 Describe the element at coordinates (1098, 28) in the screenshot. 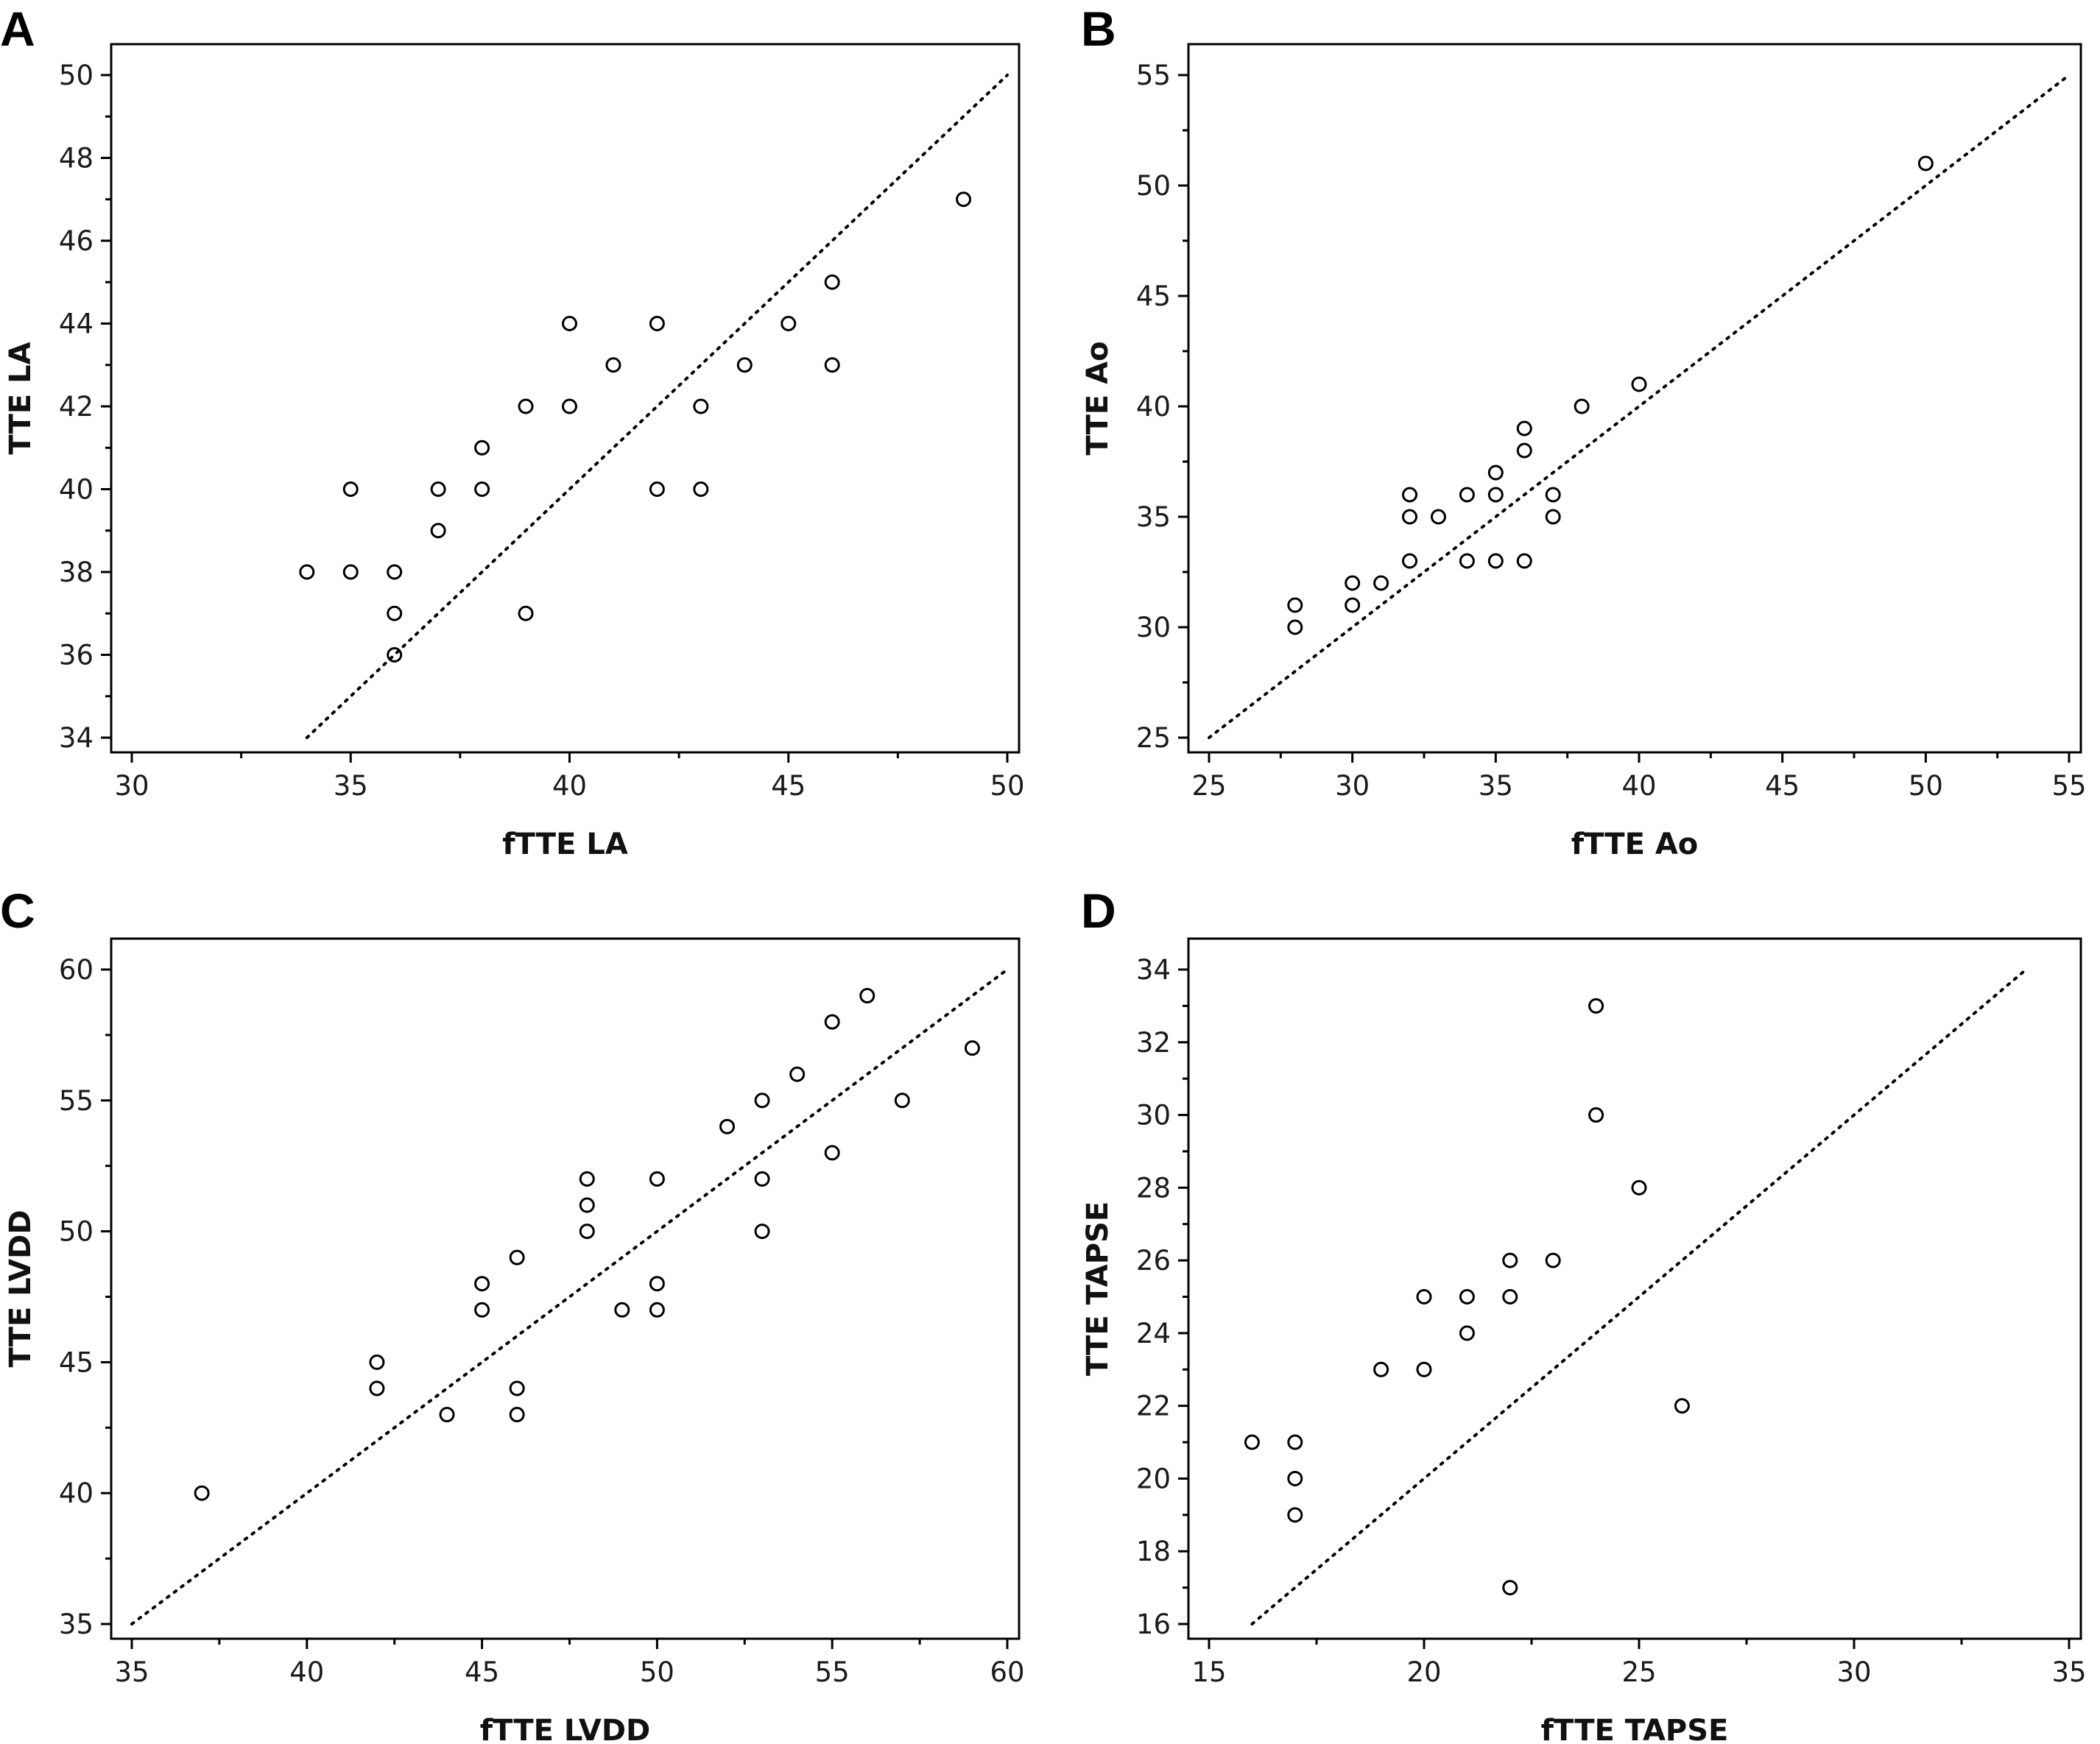

I see `panel-letter: B` at that location.